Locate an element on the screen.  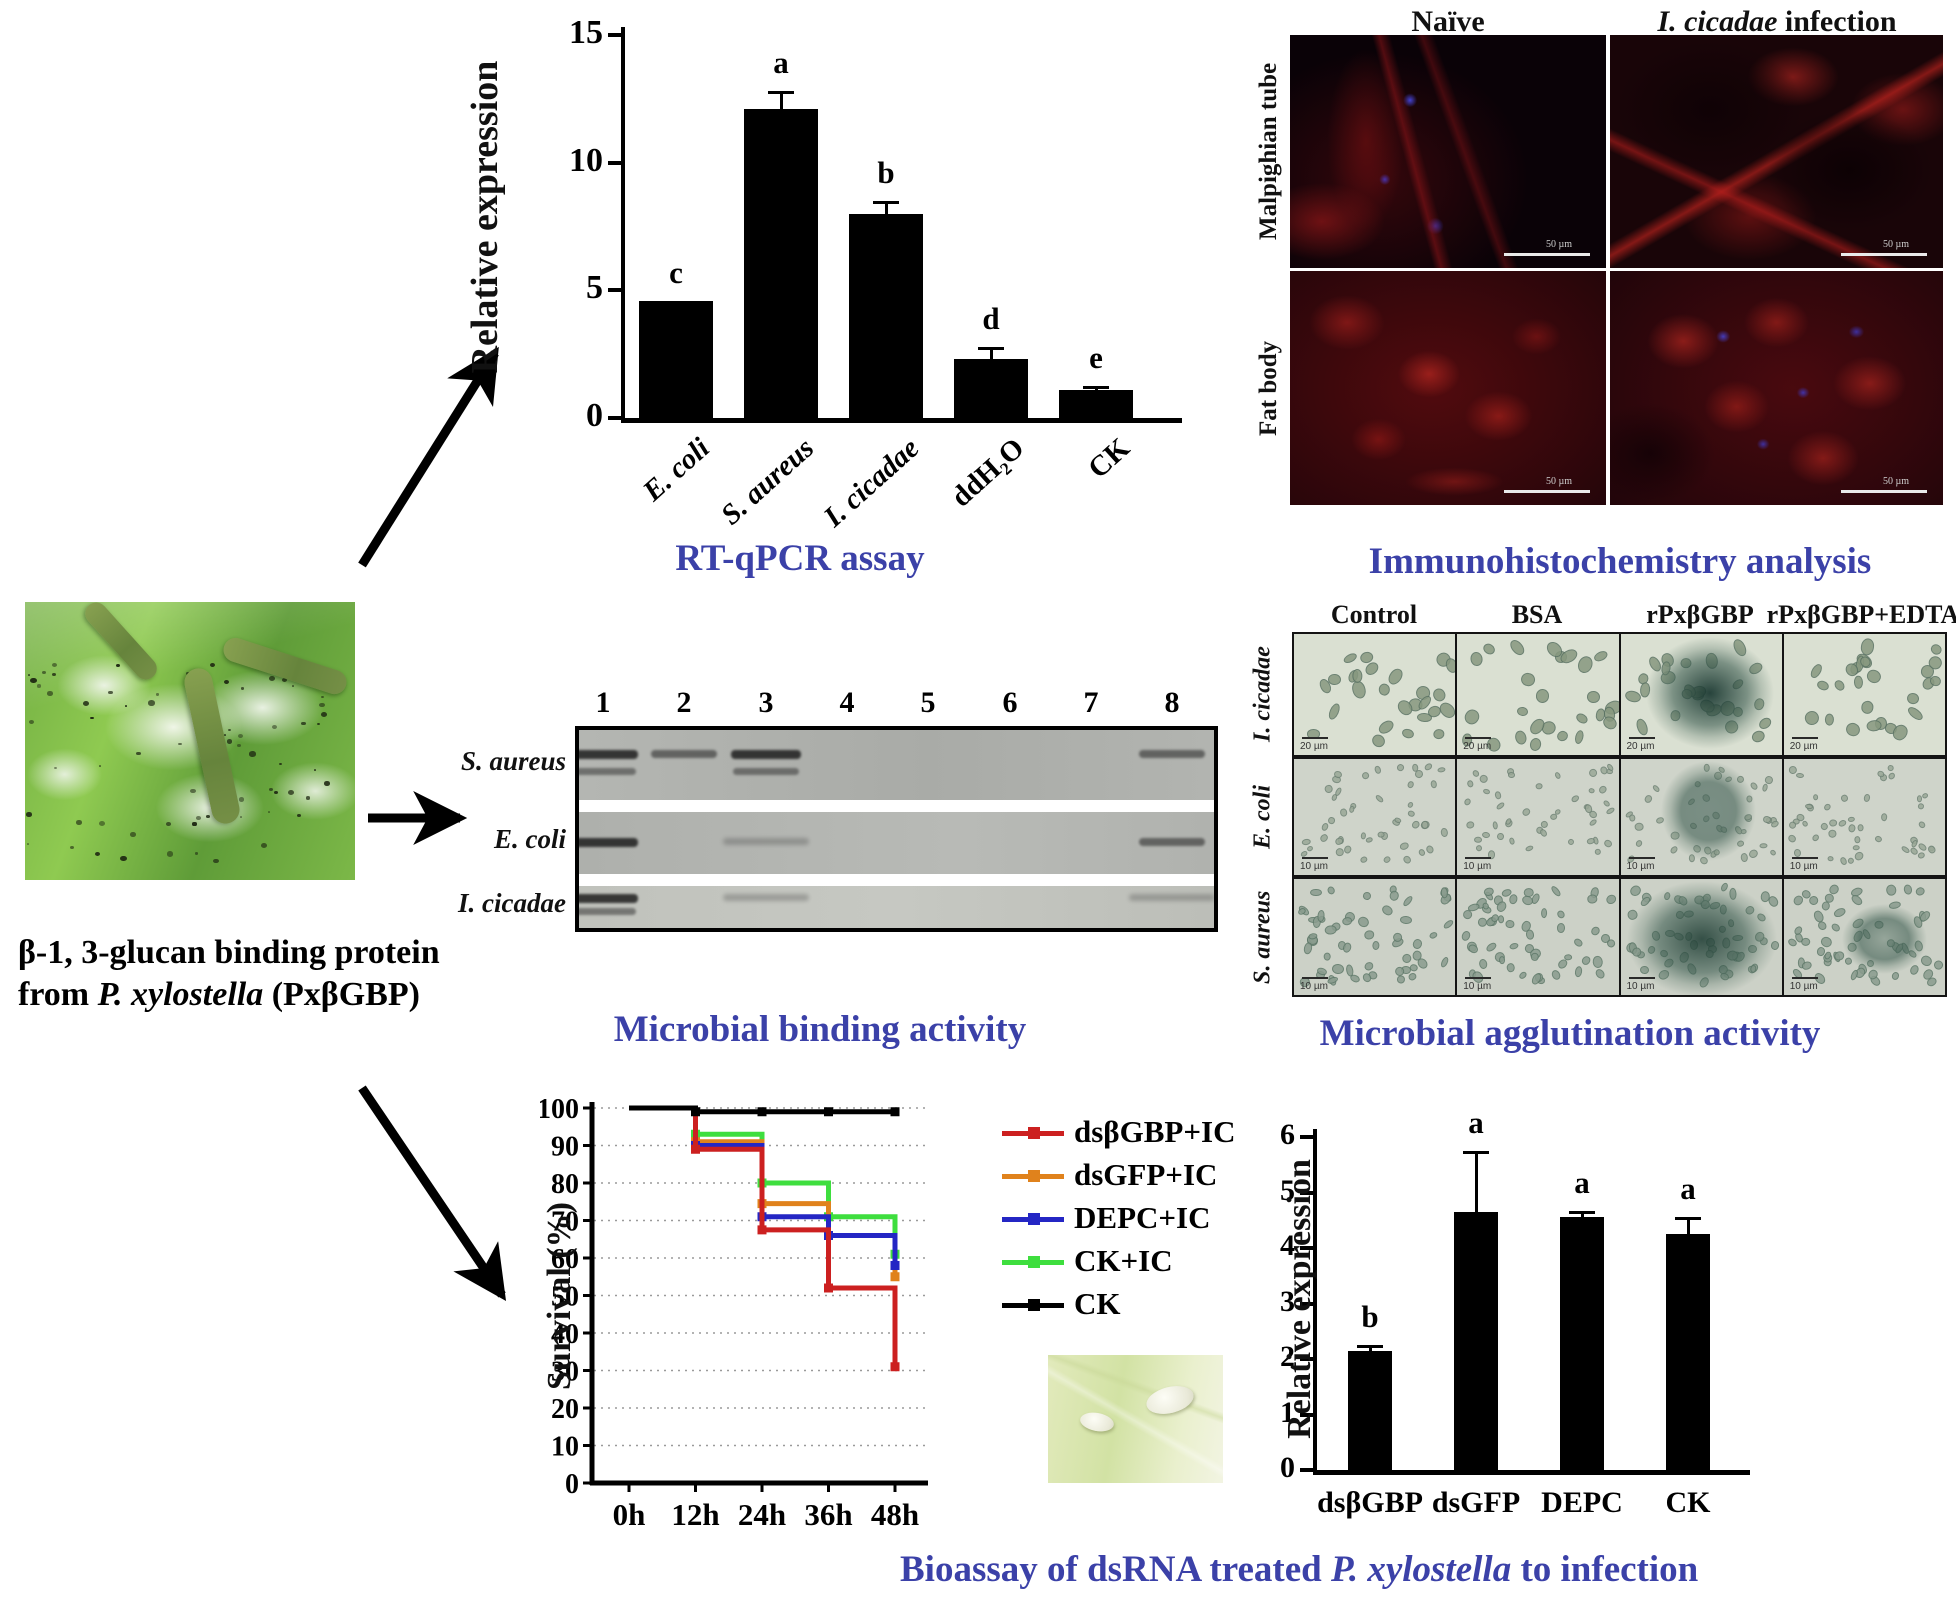
x-category-label: E. coli is located at coordinates (676, 470).